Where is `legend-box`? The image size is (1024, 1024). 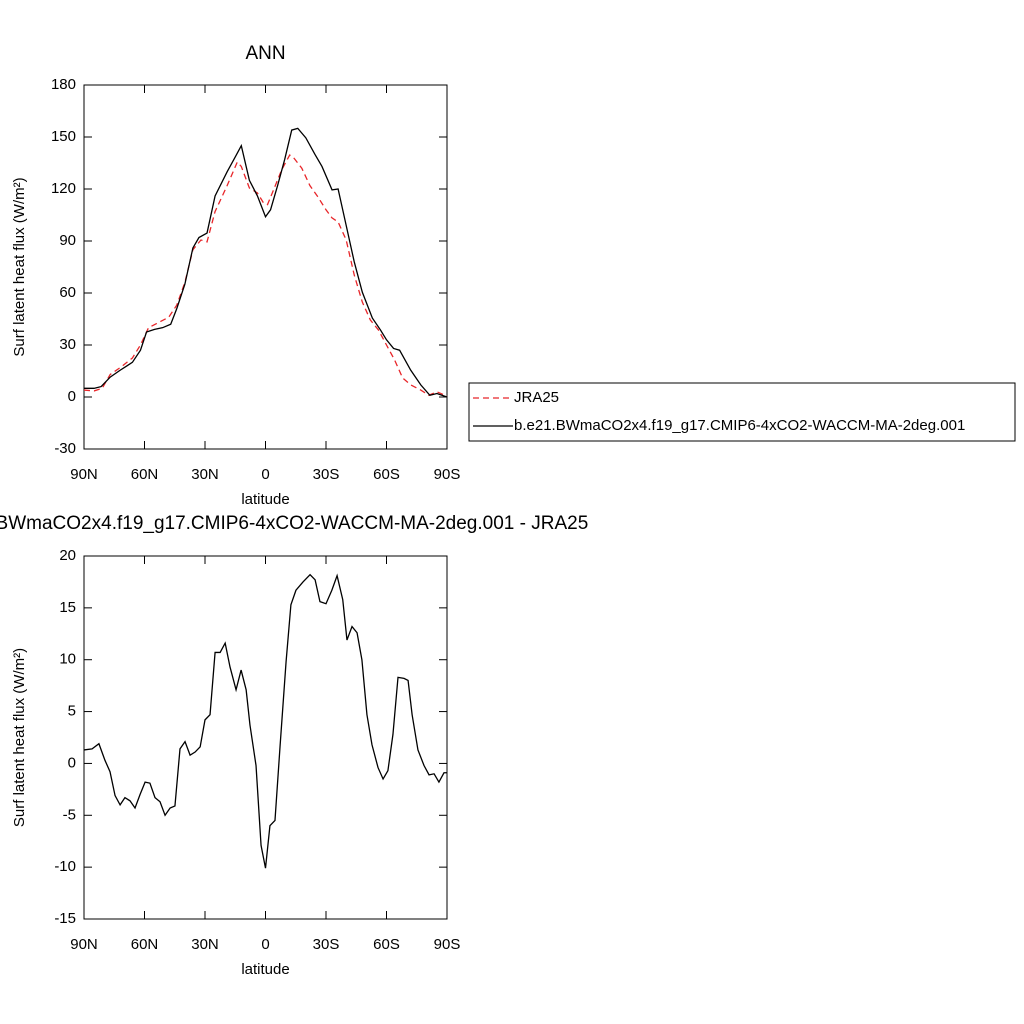
legend-box is located at coordinates (742, 412).